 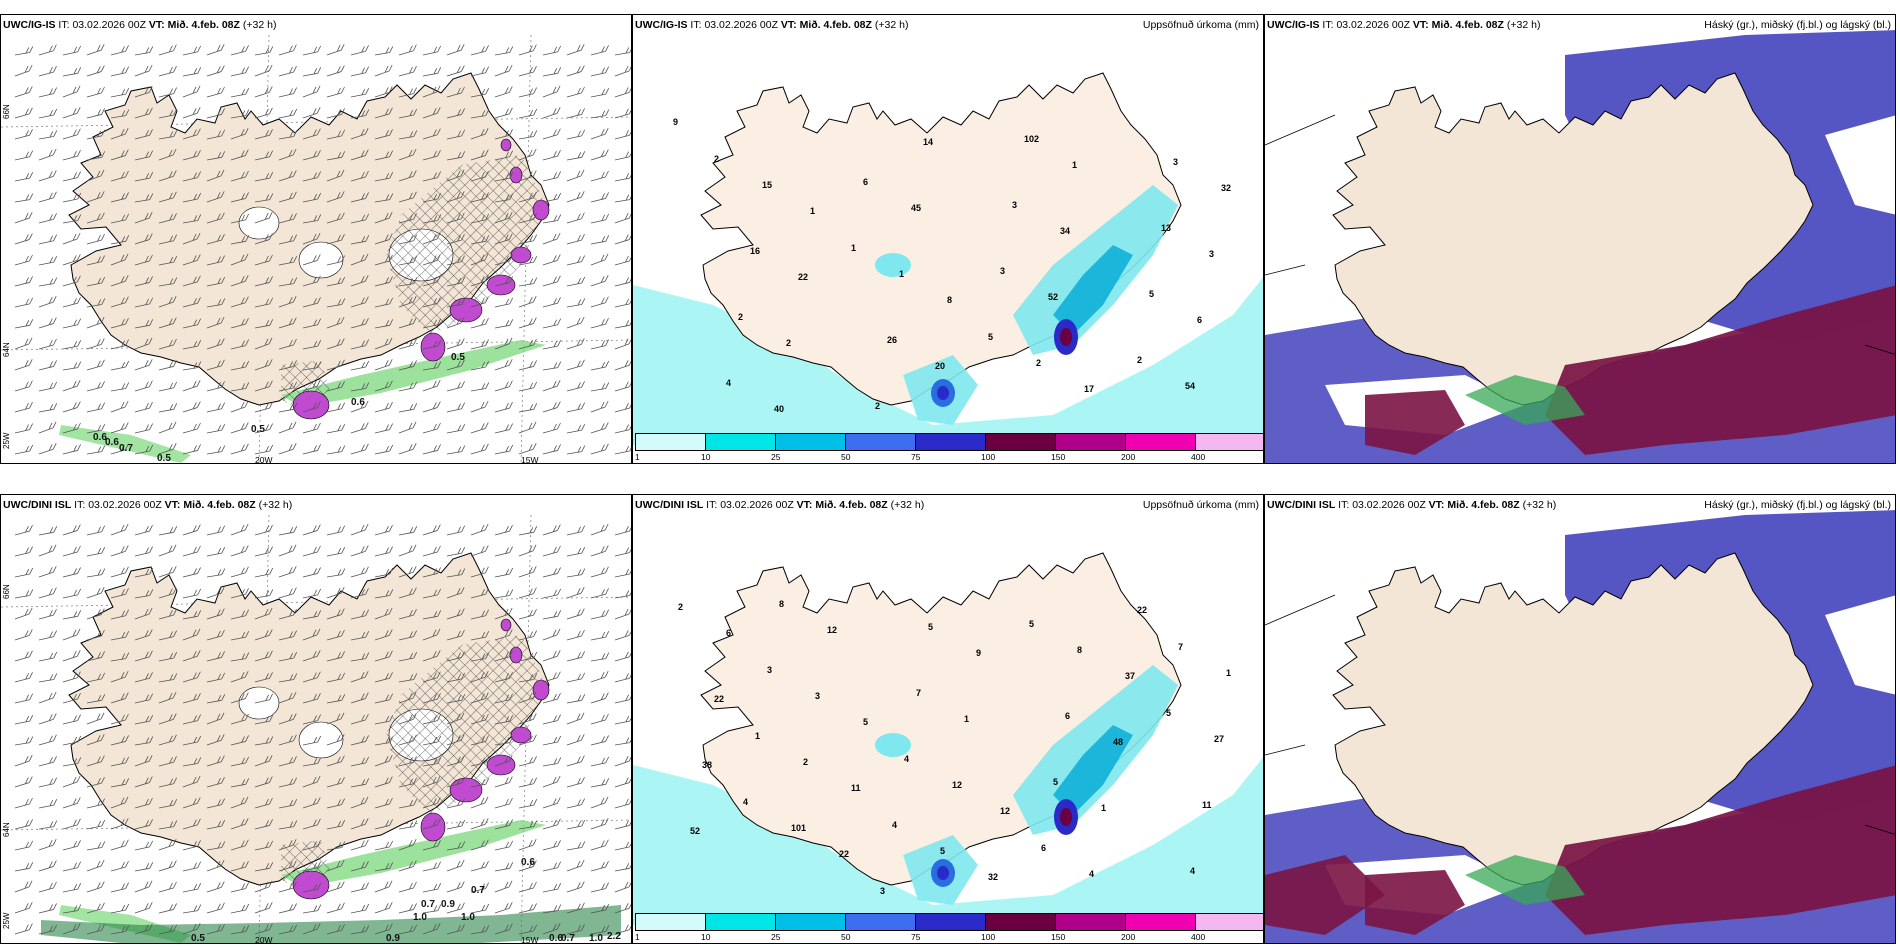 What do you see at coordinates (6, 111) in the screenshot?
I see `lat-label-66n: 66N` at bounding box center [6, 111].